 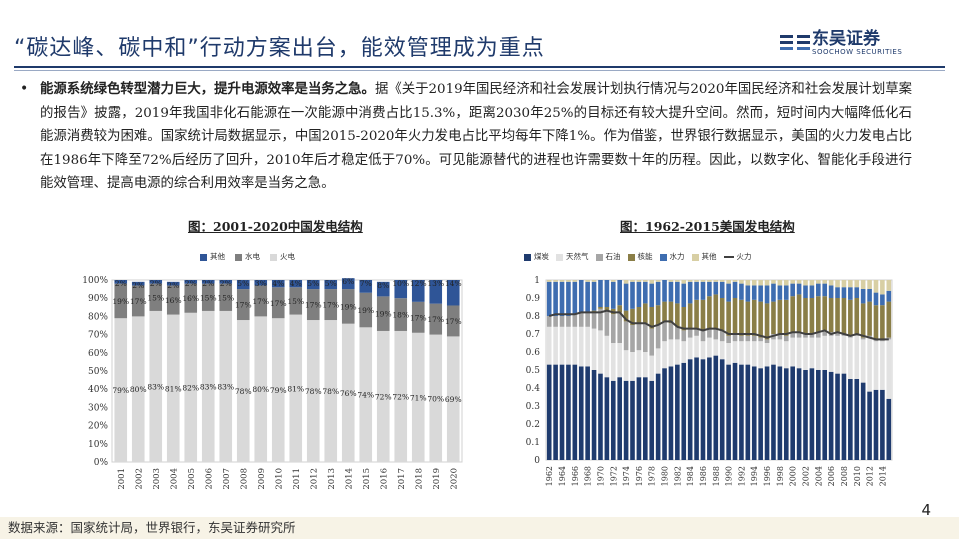 What do you see at coordinates (227, 479) in the screenshot?
I see `x-tick-label: 2007` at bounding box center [227, 479].